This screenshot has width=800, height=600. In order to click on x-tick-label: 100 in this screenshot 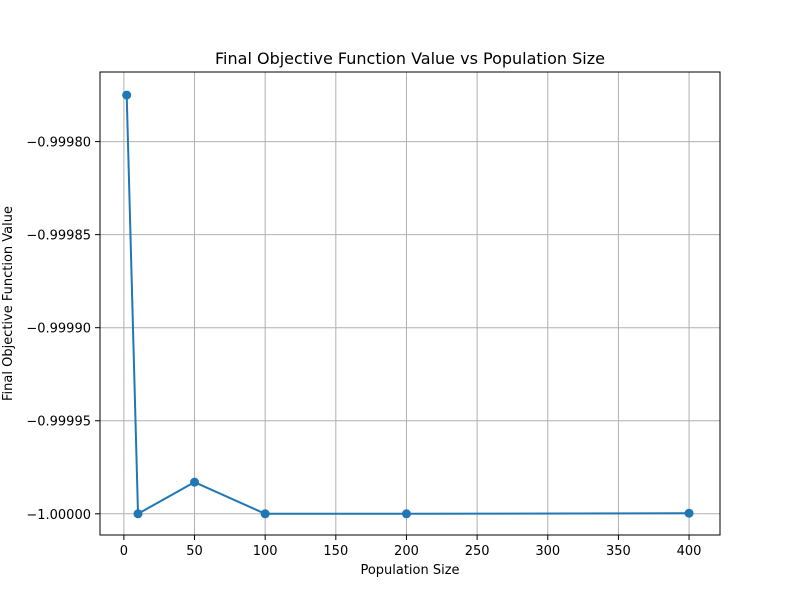, I will do `click(265, 551)`.